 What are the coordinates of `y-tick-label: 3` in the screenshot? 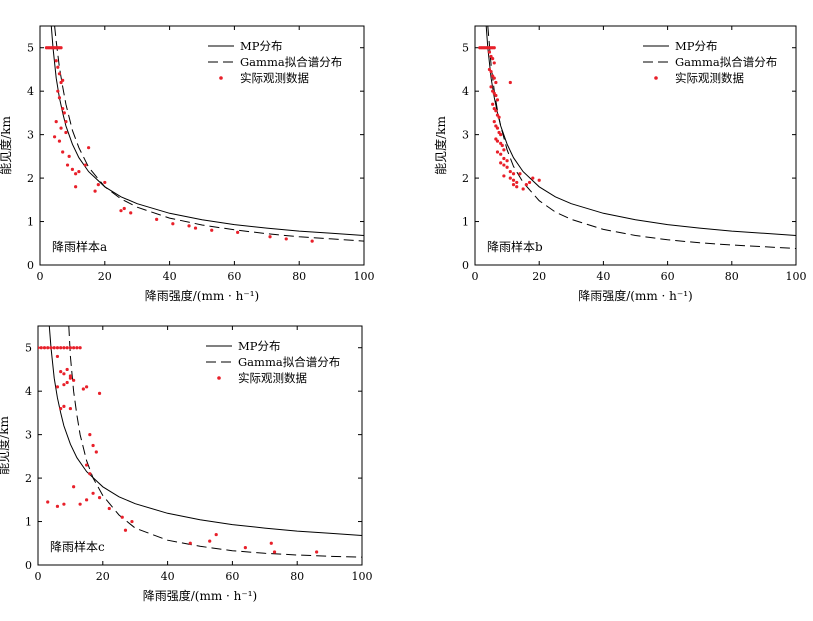 It's located at (28, 435).